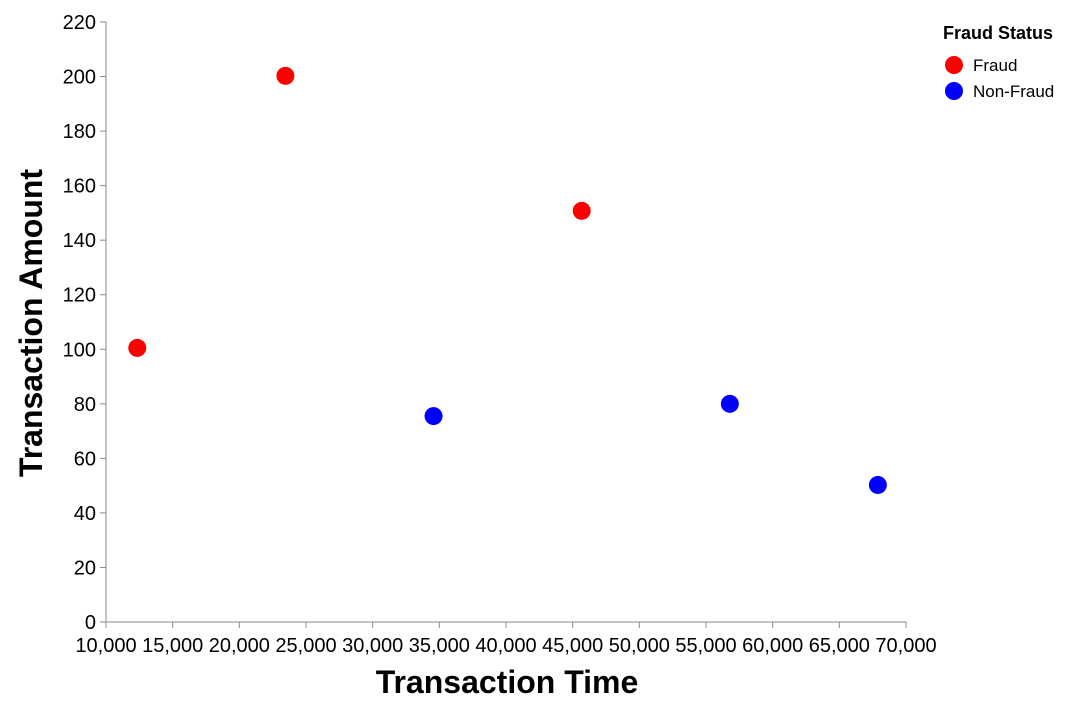  I want to click on legend-label: Fraud, so click(995, 65).